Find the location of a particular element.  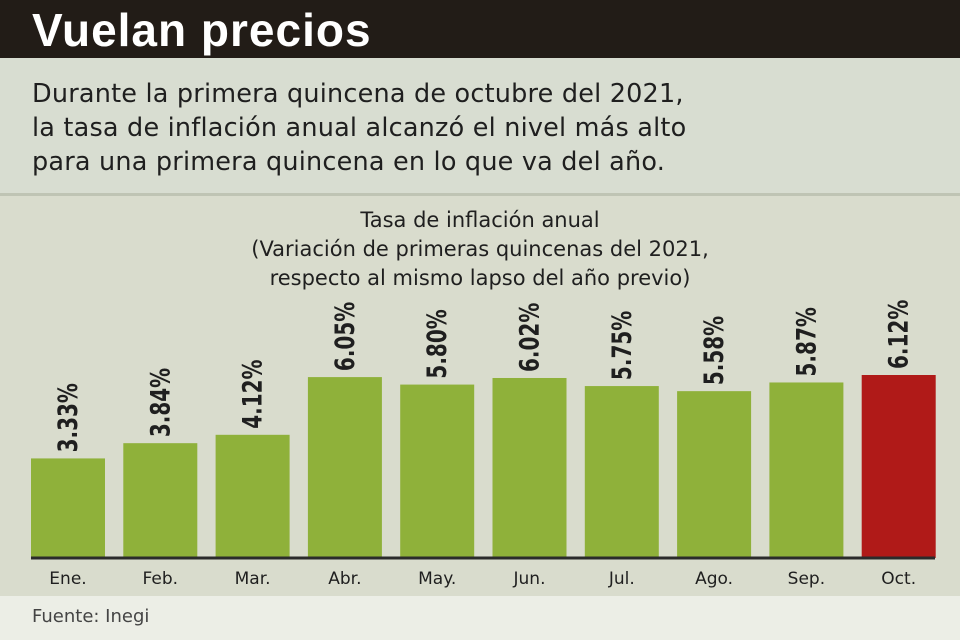

x-tick-label: Jul. is located at coordinates (621, 579).